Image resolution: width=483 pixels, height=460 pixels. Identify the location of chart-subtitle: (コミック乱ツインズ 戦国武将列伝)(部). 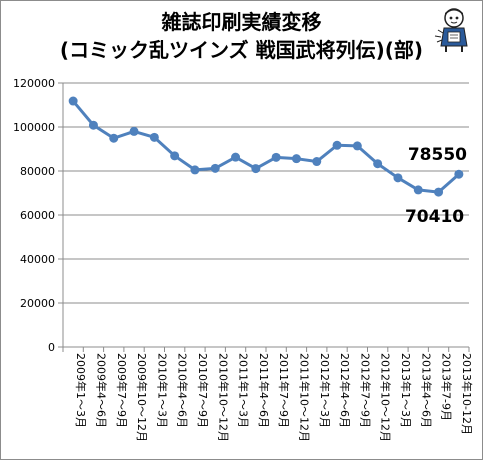
(241, 50).